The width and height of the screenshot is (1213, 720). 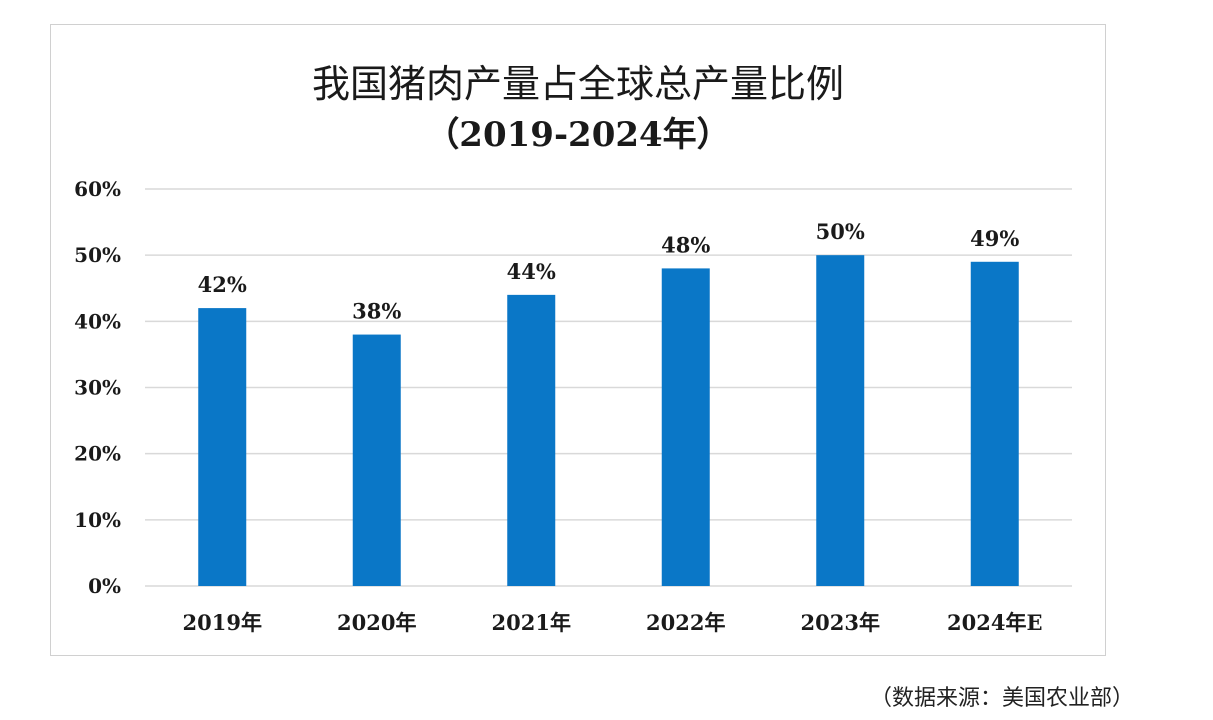 I want to click on y-tick-label: 20%, so click(x=97, y=454).